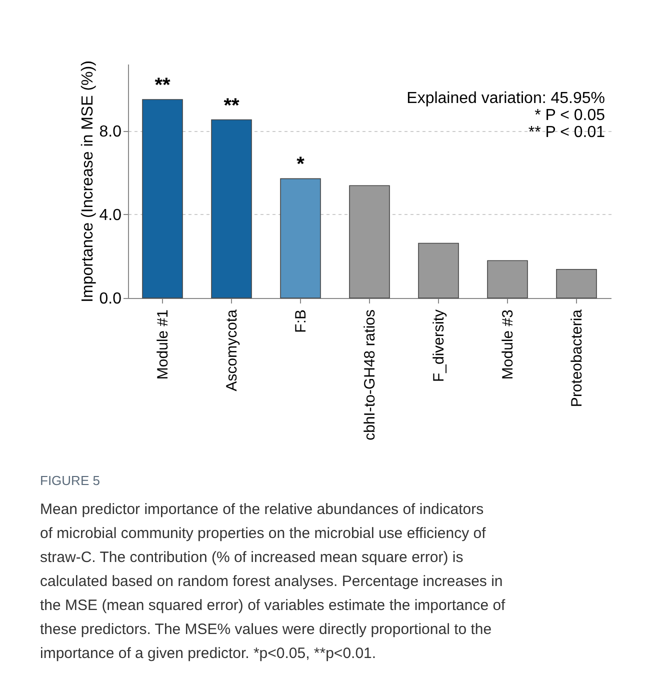  What do you see at coordinates (110, 215) in the screenshot?
I see `y-tick-label: 4.0` at bounding box center [110, 215].